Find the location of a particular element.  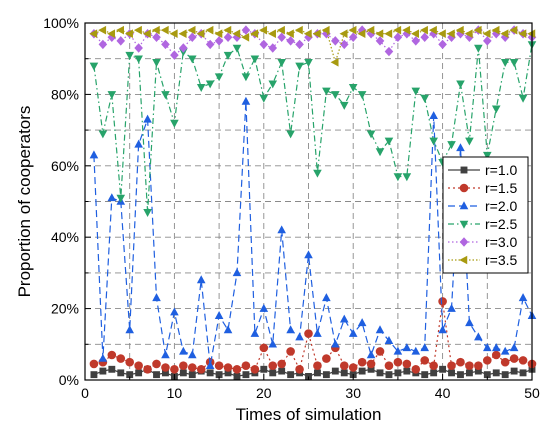

y-tick-label: 60% is located at coordinates (65, 166).